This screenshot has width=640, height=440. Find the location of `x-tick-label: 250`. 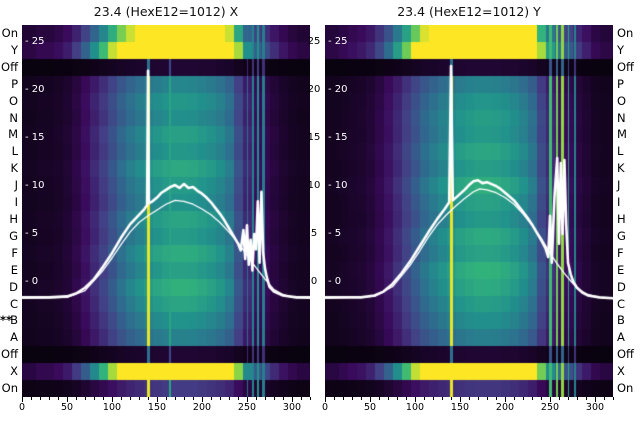

x-tick-label: 250 is located at coordinates (247, 407).